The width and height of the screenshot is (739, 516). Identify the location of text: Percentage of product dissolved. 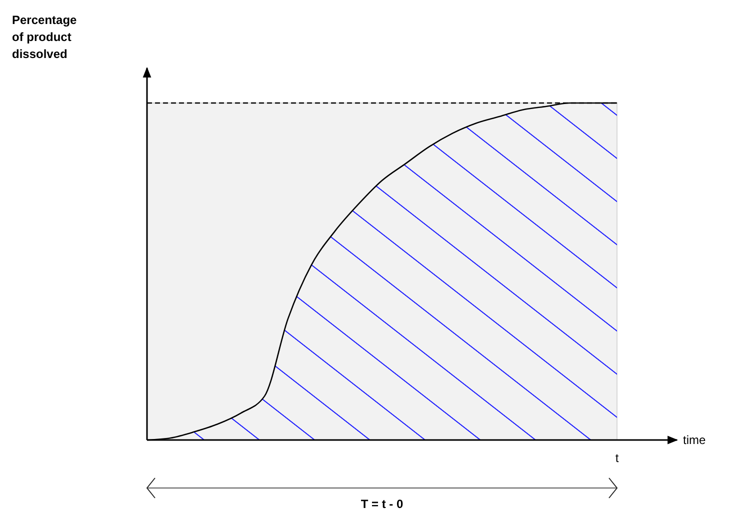
(45, 37).